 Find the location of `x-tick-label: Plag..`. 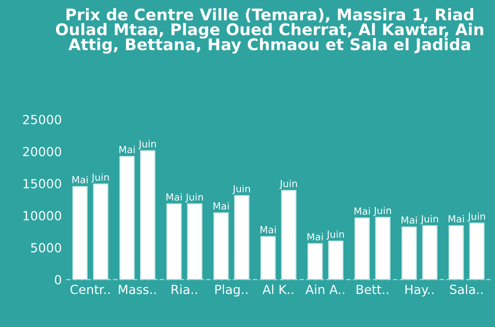

x-tick-label: Plag.. is located at coordinates (231, 290).